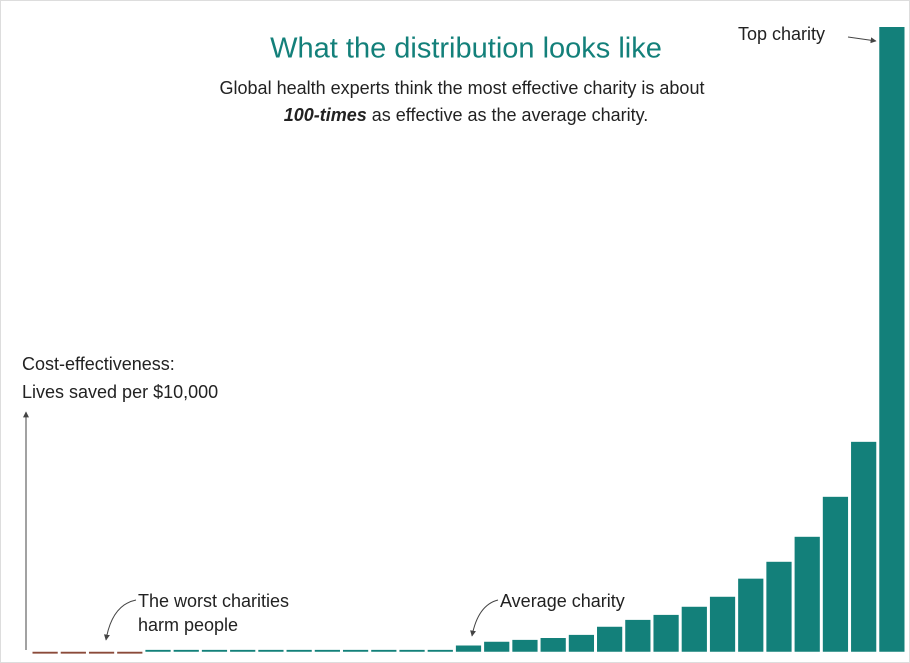  I want to click on annotation: harm people, so click(188, 625).